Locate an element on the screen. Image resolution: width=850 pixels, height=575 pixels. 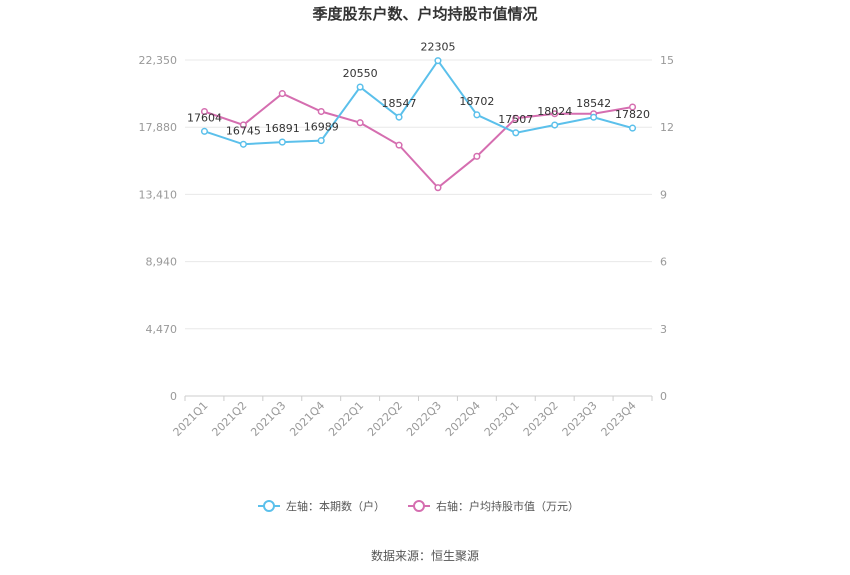
left-tick-label: 0 is located at coordinates (173, 396).